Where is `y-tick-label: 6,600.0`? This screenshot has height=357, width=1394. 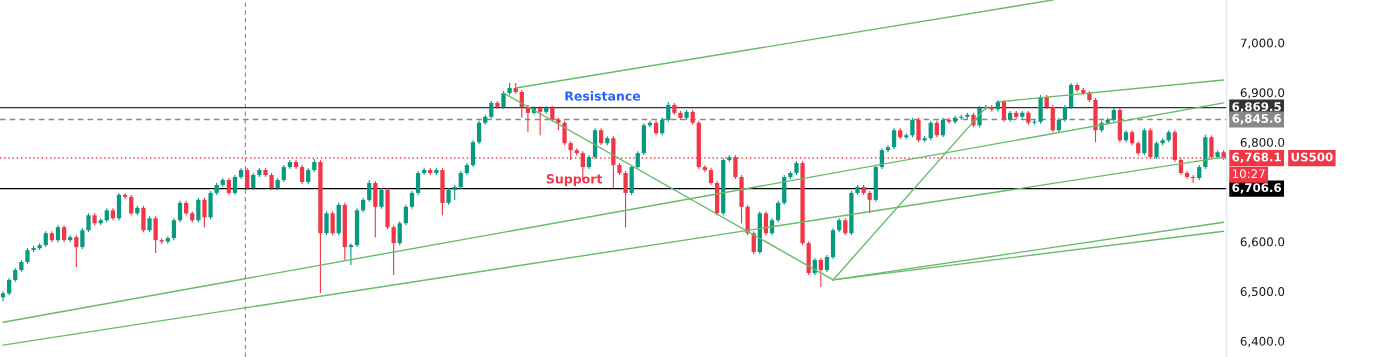 y-tick-label: 6,600.0 is located at coordinates (1262, 242).